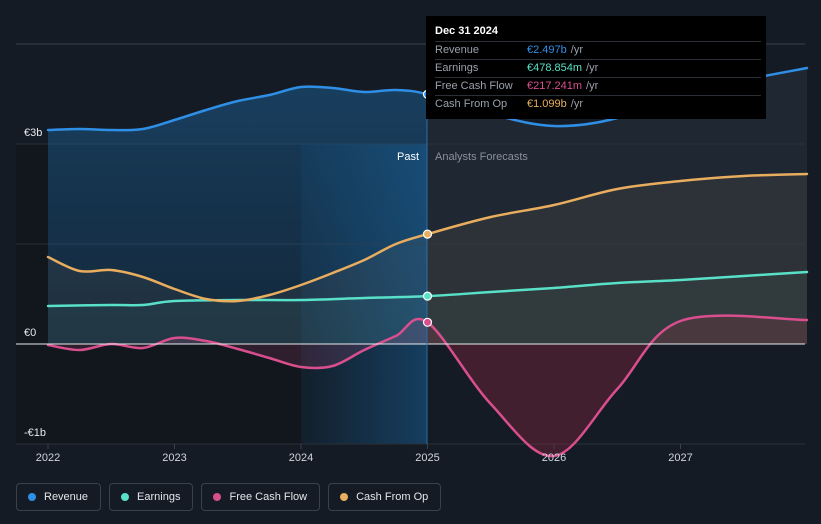 This screenshot has width=821, height=524. Describe the element at coordinates (680, 458) in the screenshot. I see `x-tick-label: 2027` at that location.